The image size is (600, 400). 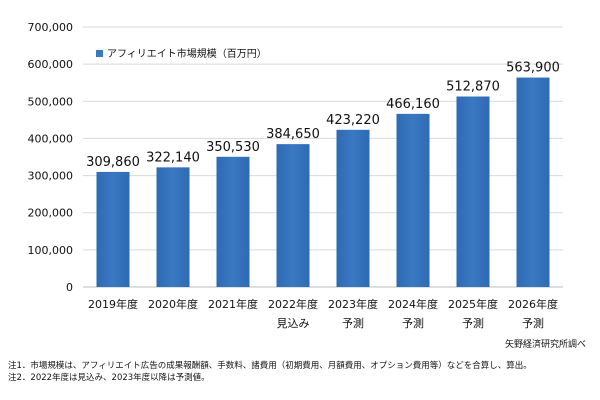 What do you see at coordinates (533, 68) in the screenshot?
I see `data-label: 563,900` at bounding box center [533, 68].